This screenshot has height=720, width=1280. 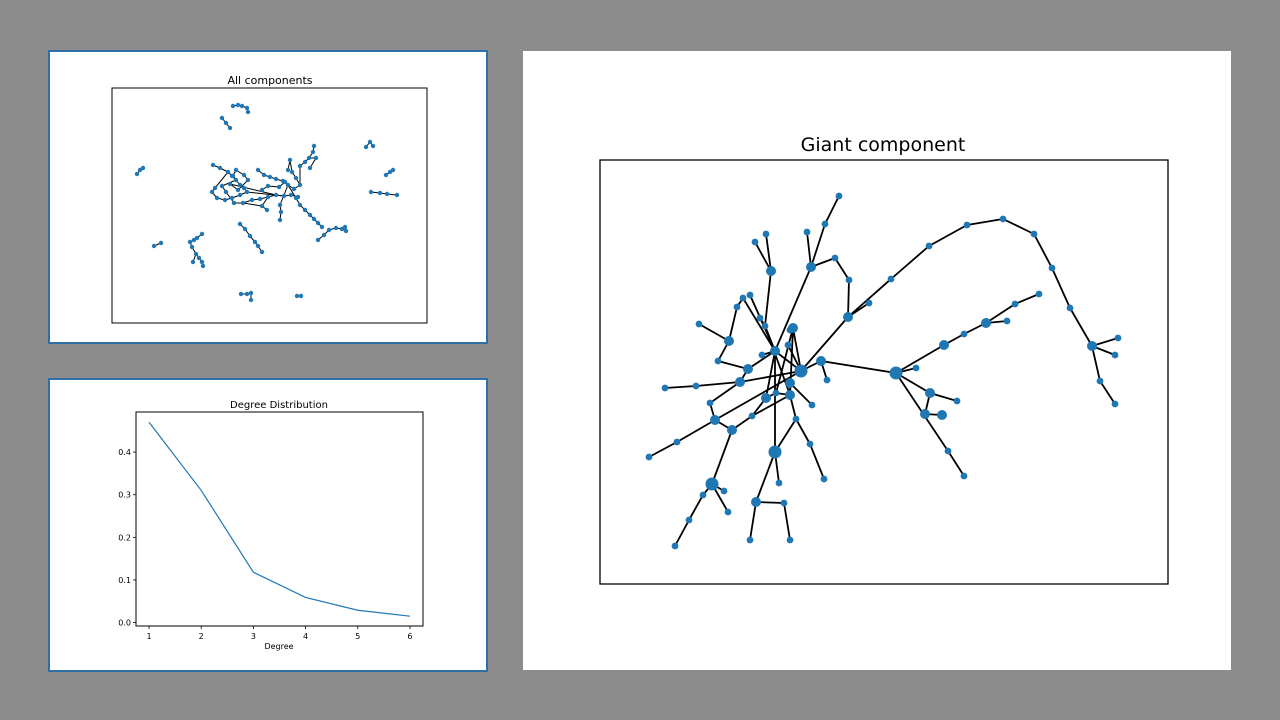 I want to click on x-tick-label: 3, so click(x=253, y=636).